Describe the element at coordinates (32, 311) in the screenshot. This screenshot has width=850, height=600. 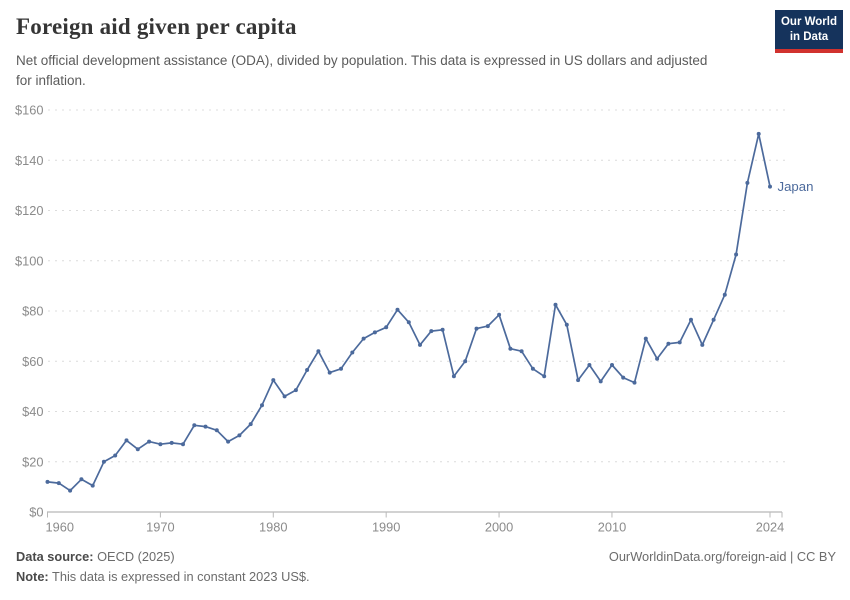
I see `y-axis-label: $80` at that location.